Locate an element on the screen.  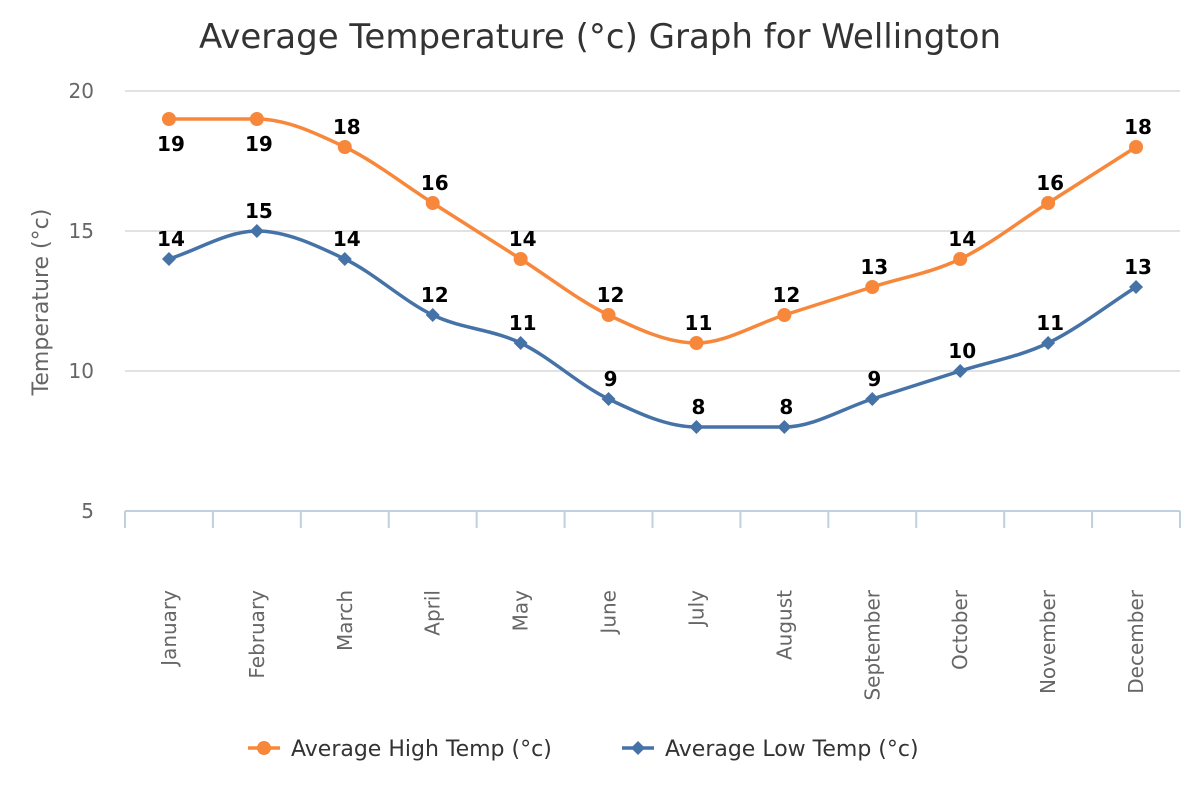
legend-label: Average High Temp (°c) is located at coordinates (421, 749).